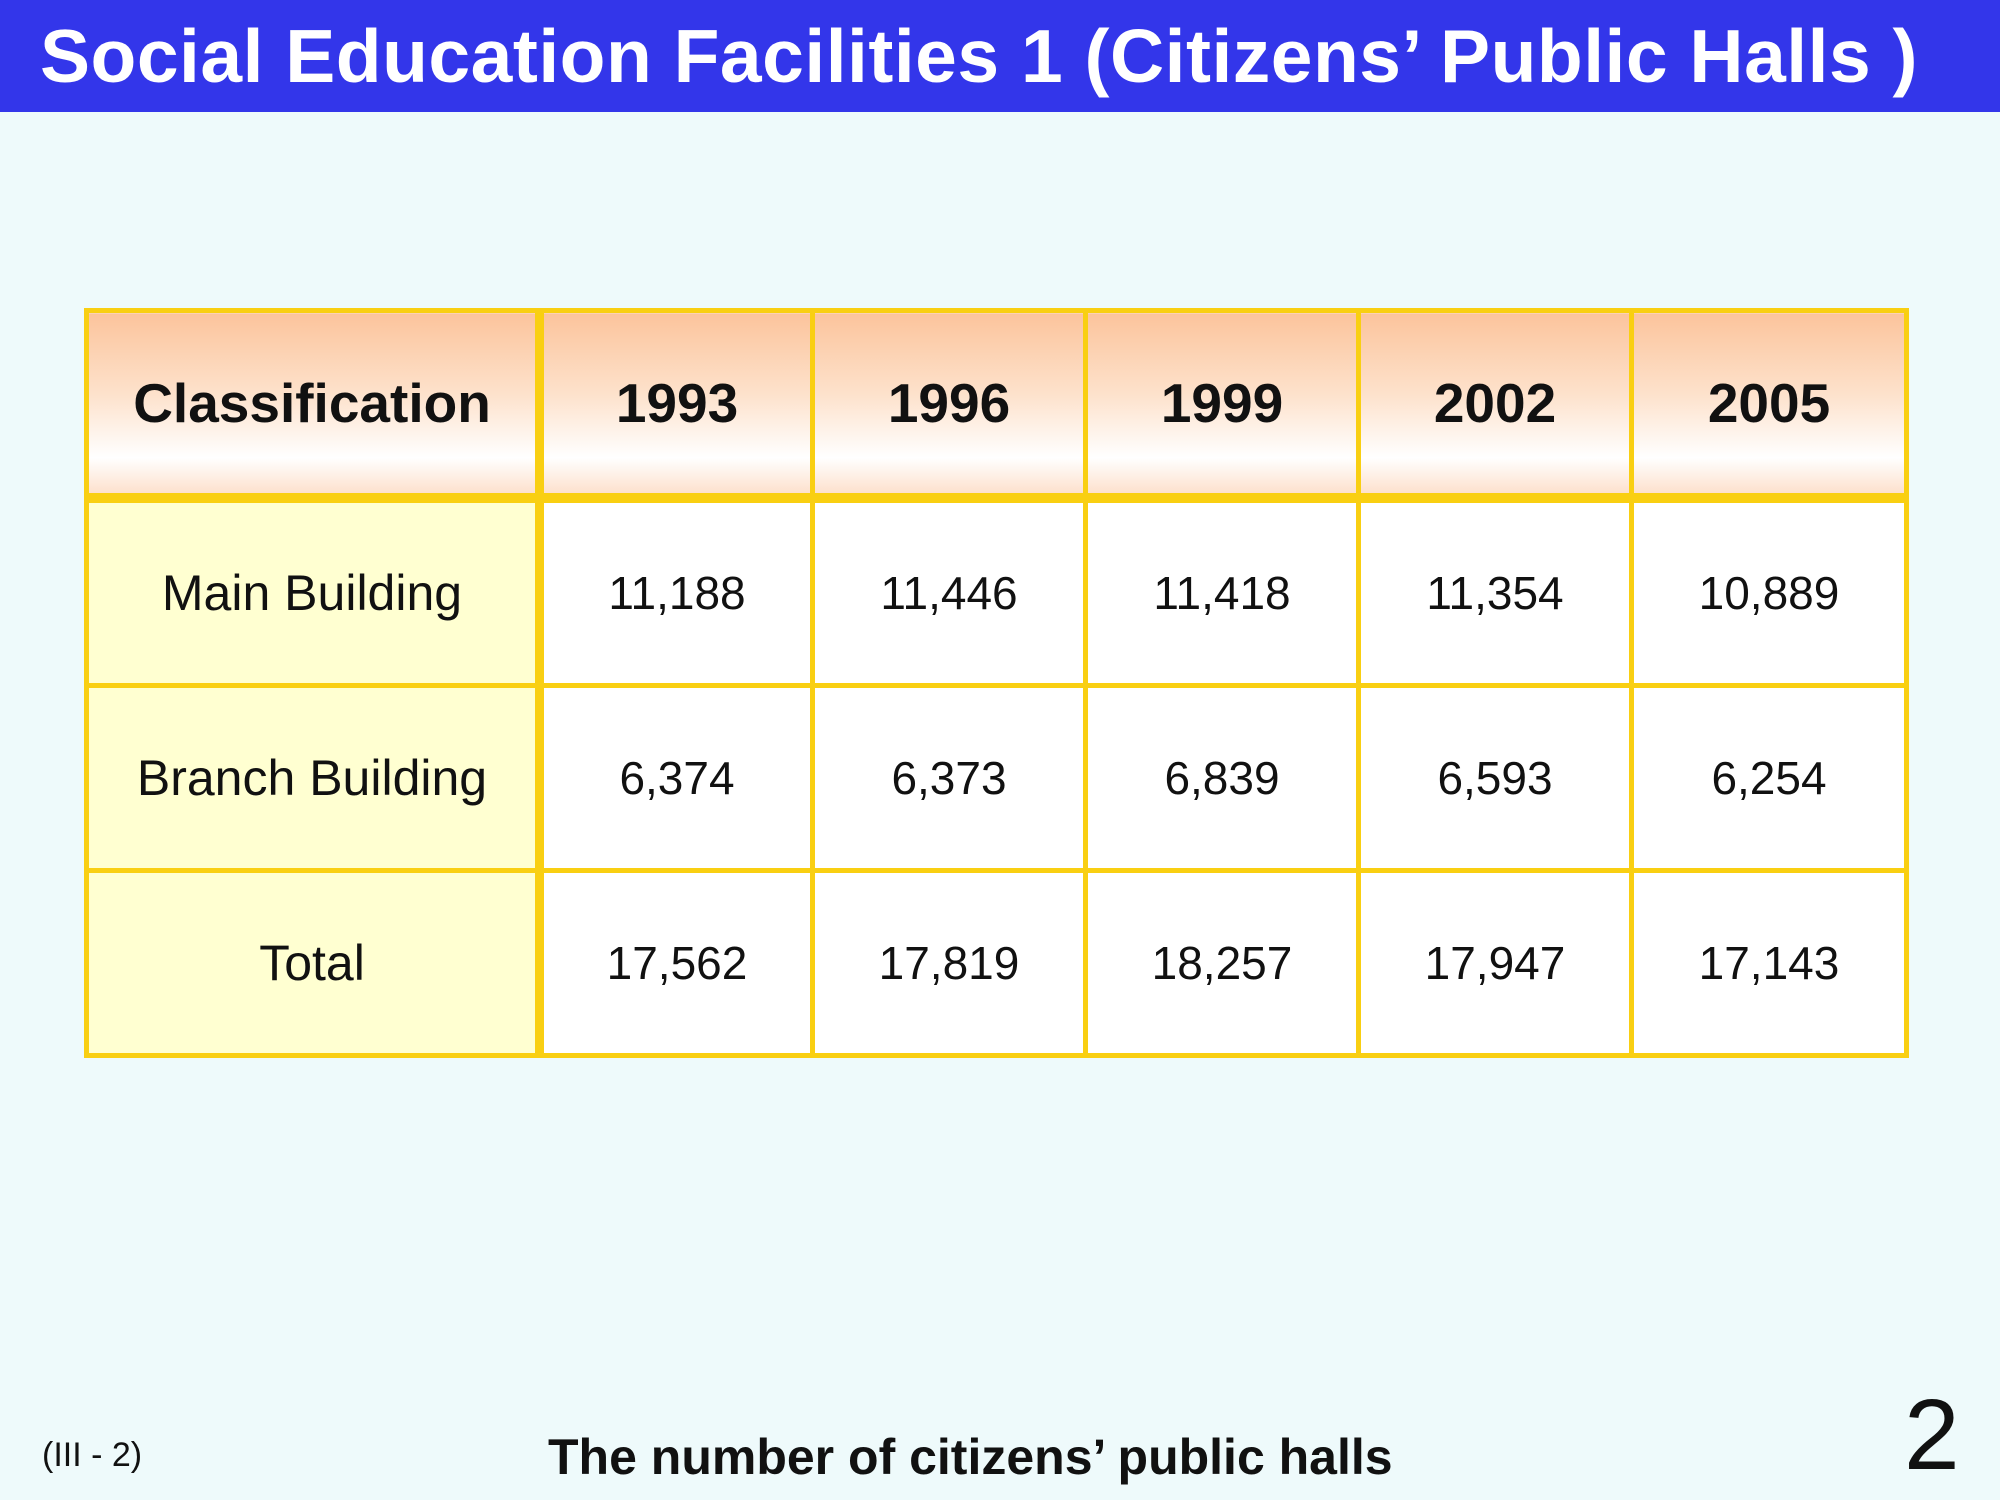  Describe the element at coordinates (92, 1455) in the screenshot. I see `section-code: (III - 2)` at that location.